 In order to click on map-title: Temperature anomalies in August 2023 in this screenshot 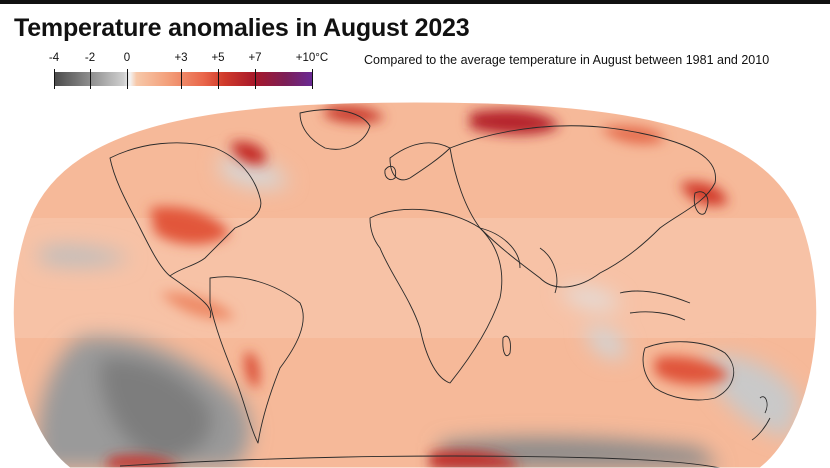, I will do `click(242, 28)`.